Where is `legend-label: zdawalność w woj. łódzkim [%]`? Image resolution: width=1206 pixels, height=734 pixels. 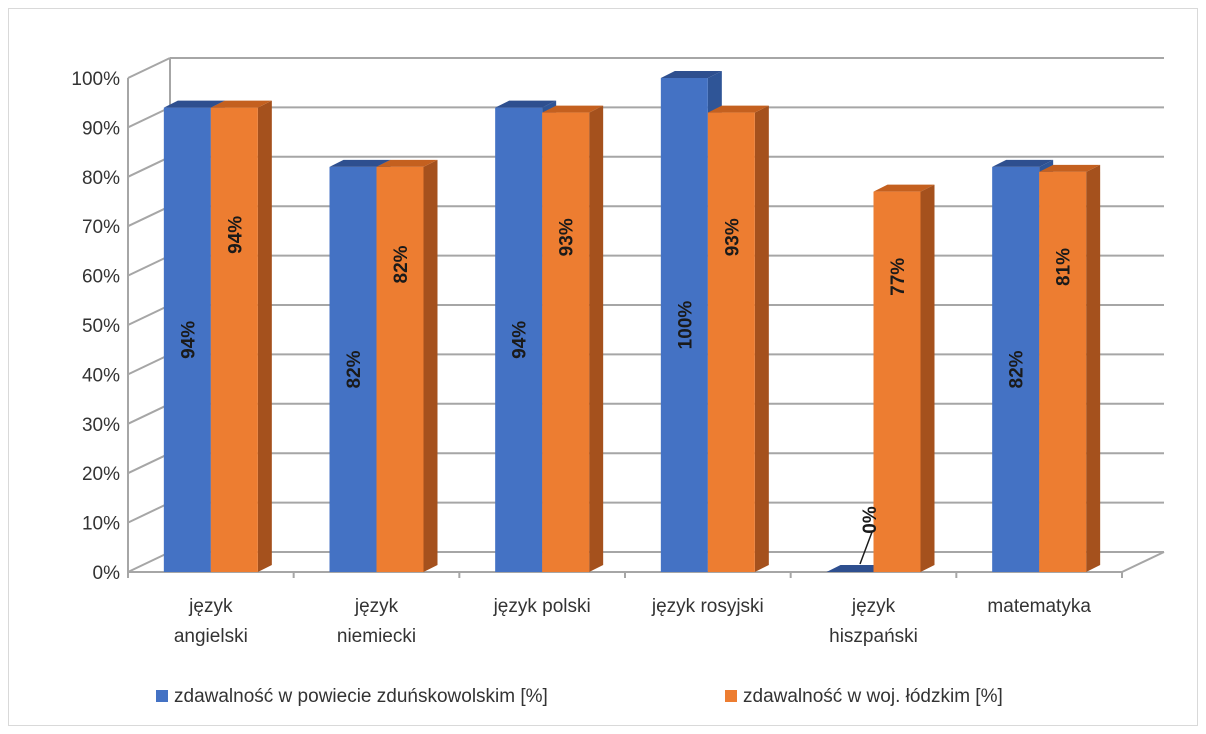
legend-label: zdawalność w woj. łódzkim [%] is located at coordinates (873, 696).